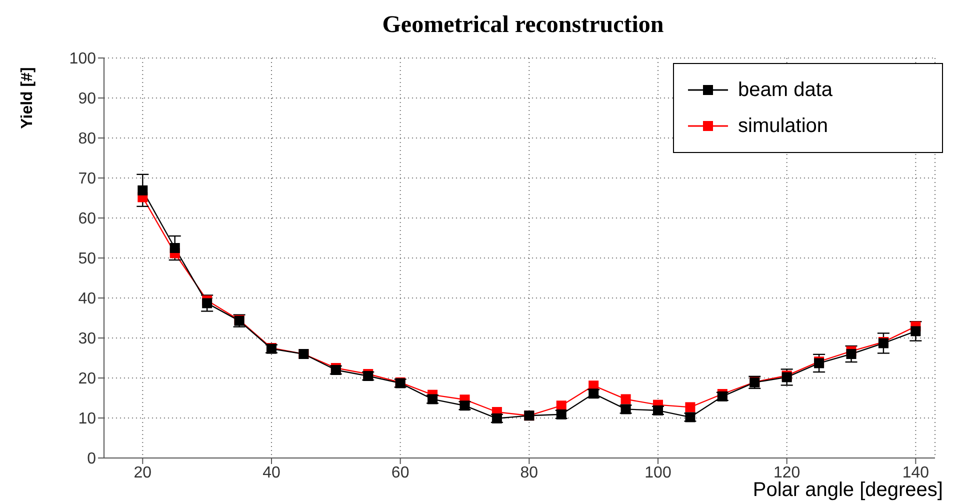  I want to click on y-axis-title: Yield [#], so click(28, 98).